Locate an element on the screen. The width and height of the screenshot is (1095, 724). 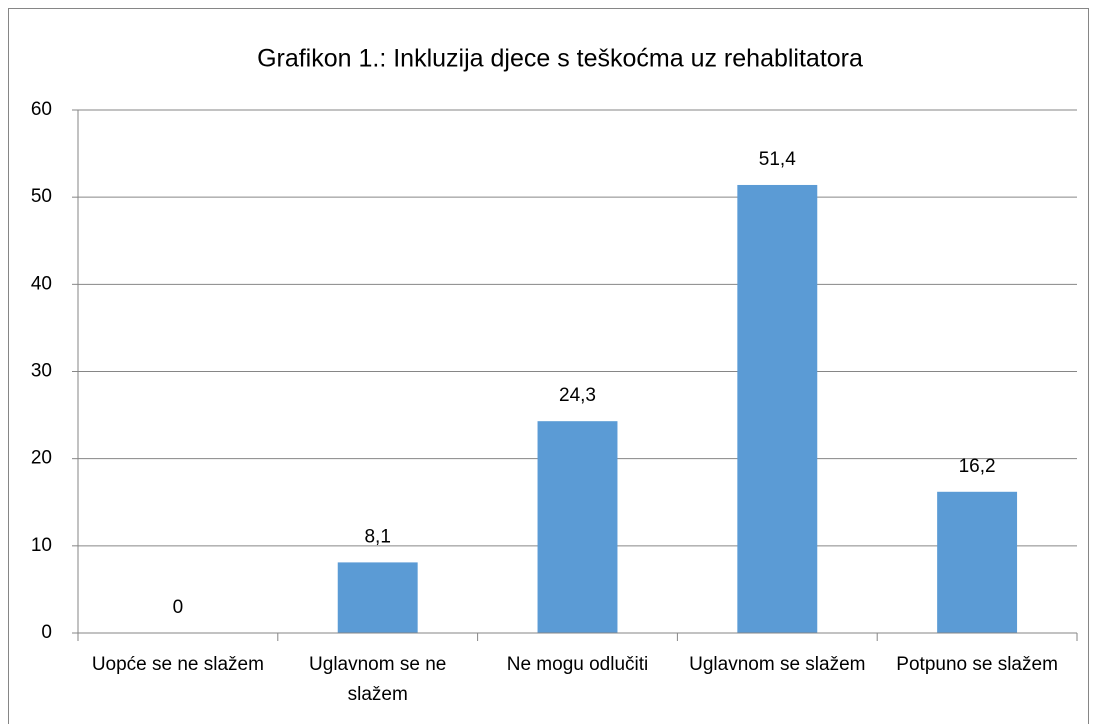
y-tick-label: 30 is located at coordinates (41, 371).